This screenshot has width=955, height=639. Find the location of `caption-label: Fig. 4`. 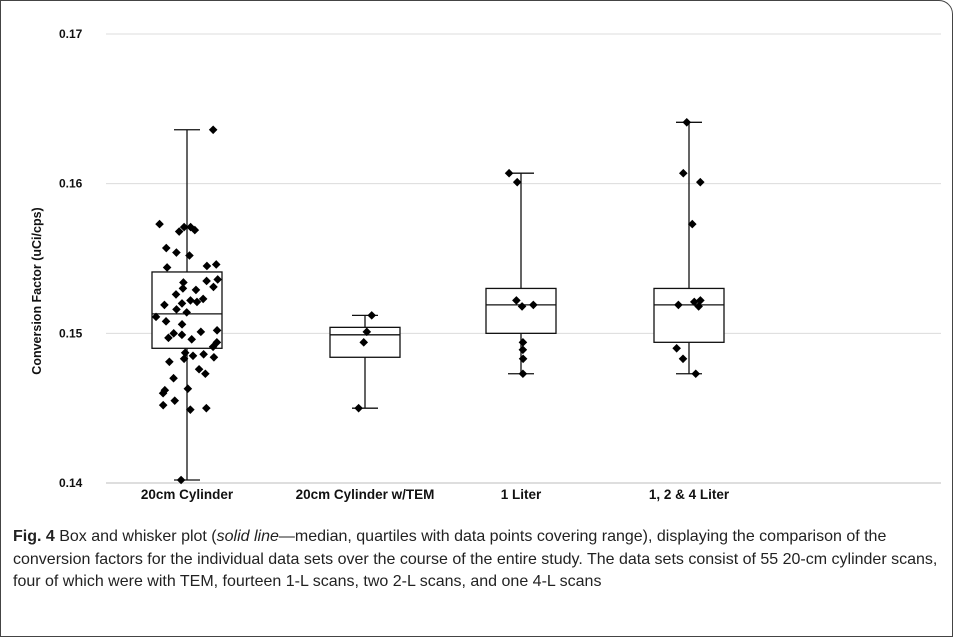

caption-label: Fig. 4 is located at coordinates (34, 536).